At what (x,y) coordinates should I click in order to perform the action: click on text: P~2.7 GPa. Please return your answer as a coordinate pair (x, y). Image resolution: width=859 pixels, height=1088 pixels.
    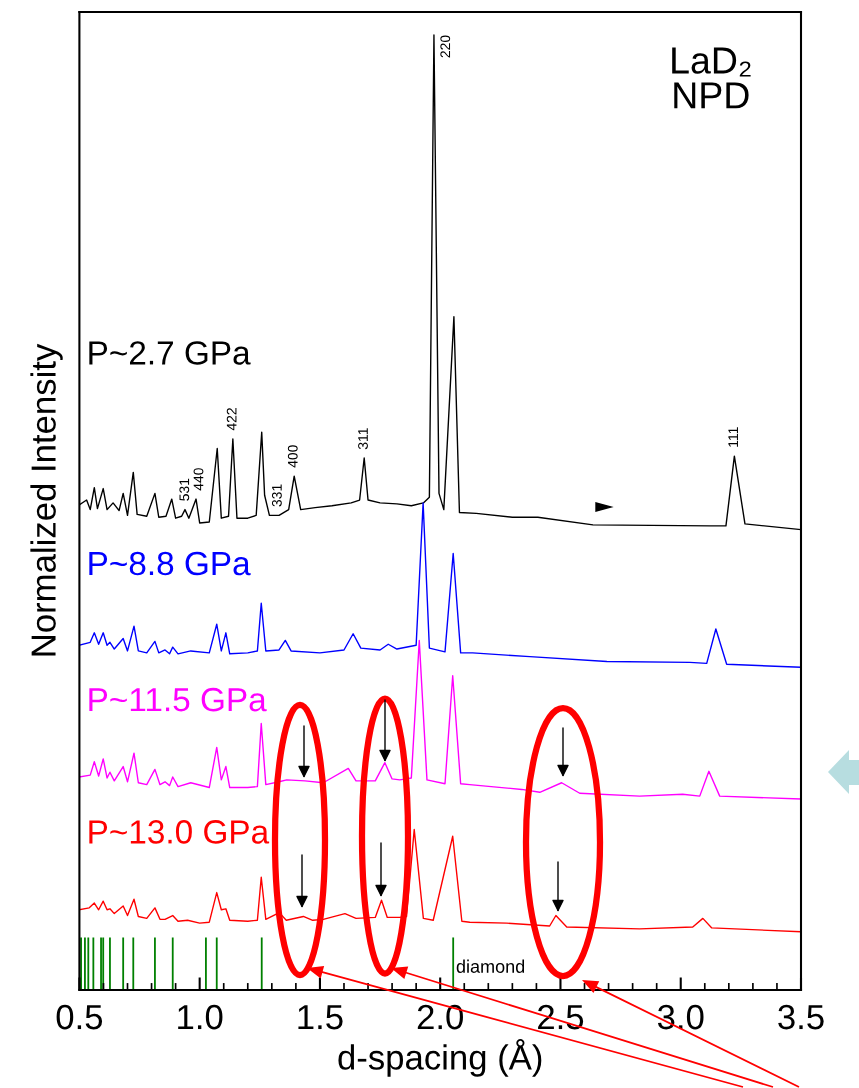
    Looking at the image, I should click on (170, 353).